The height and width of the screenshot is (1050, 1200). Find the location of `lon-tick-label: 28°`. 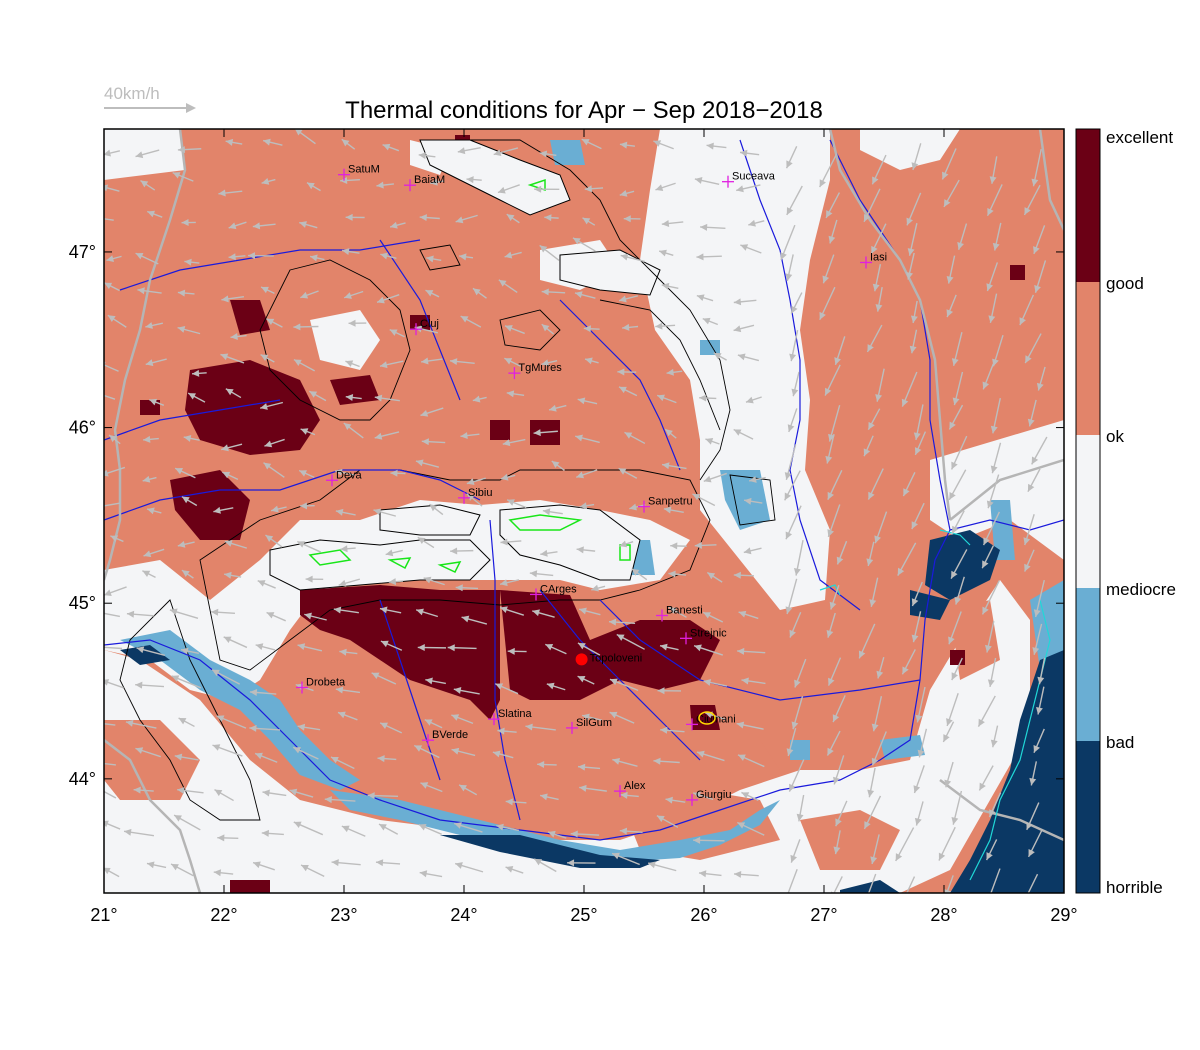

lon-tick-label: 28° is located at coordinates (943, 915).